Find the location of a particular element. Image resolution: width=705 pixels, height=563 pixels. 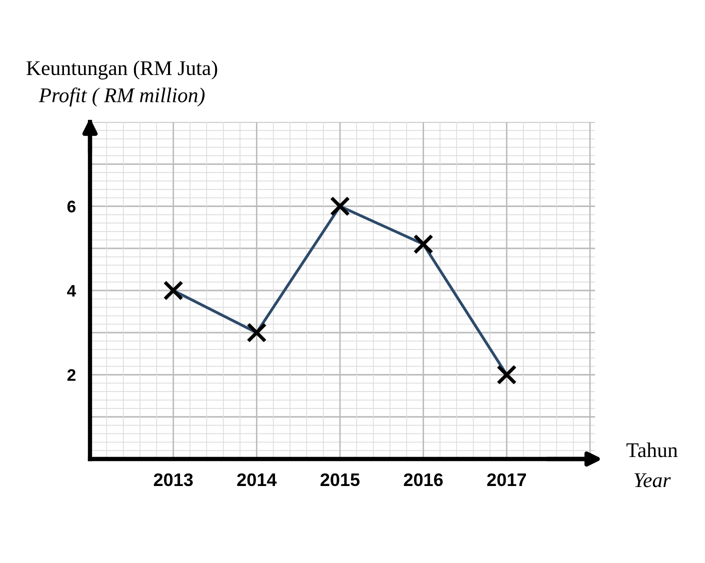

y-tick-label: 2 is located at coordinates (71, 375).